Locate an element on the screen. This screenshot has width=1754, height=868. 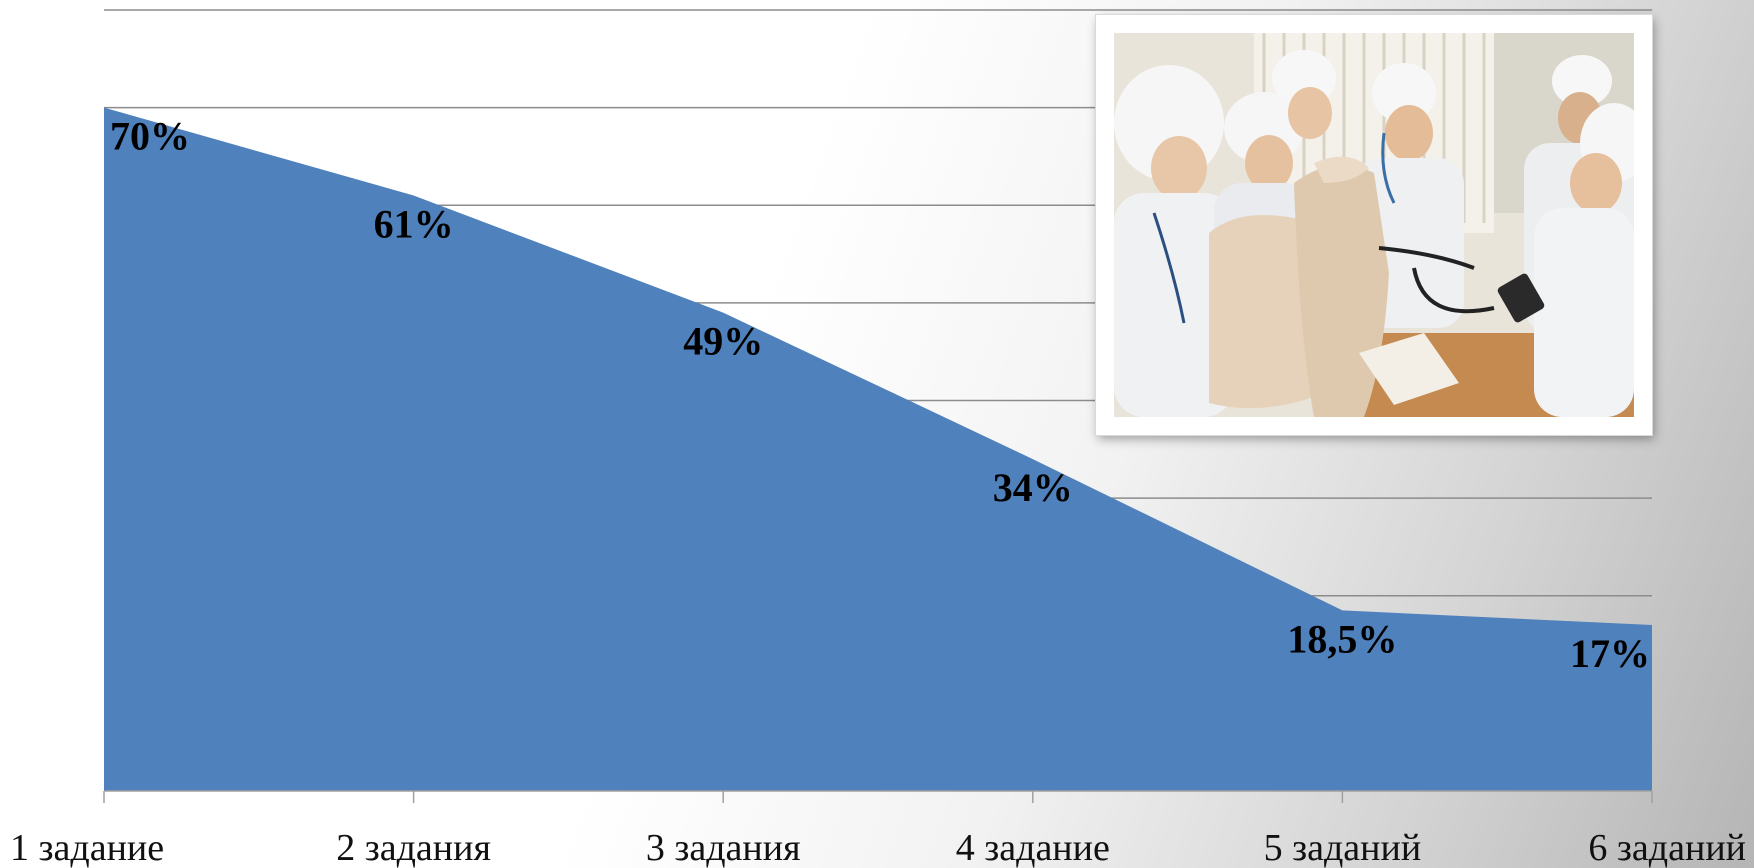
x-tick-label: 2 задания is located at coordinates (413, 847).